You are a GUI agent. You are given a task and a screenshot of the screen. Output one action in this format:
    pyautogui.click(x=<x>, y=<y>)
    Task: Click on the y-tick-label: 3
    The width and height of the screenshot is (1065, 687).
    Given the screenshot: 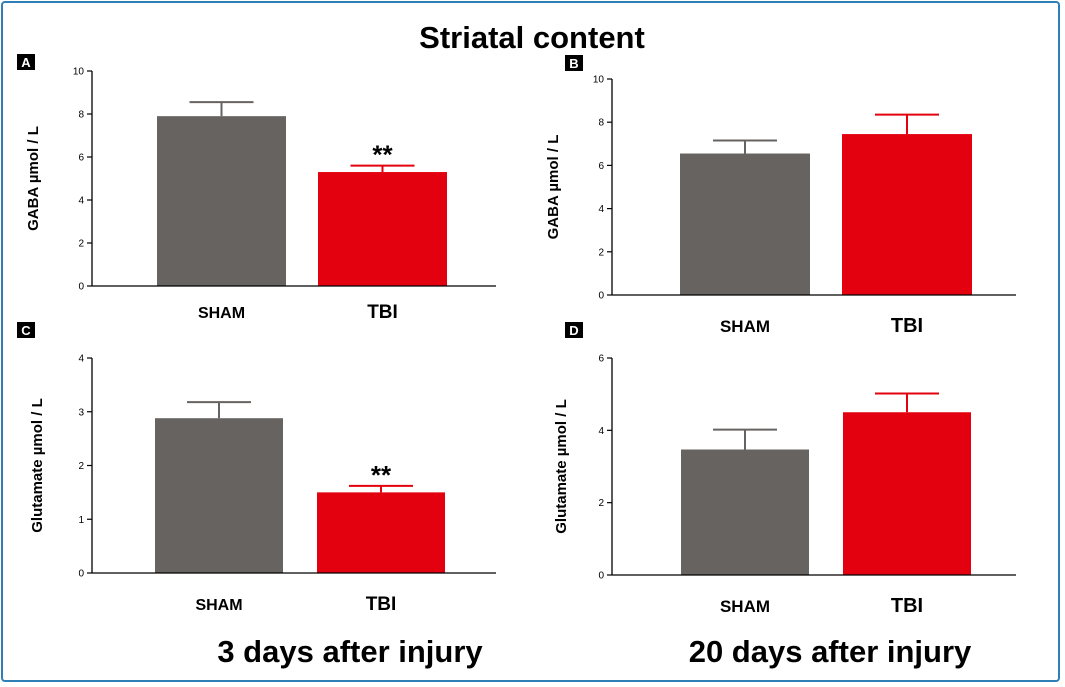 What is the action you would take?
    pyautogui.click(x=81, y=412)
    